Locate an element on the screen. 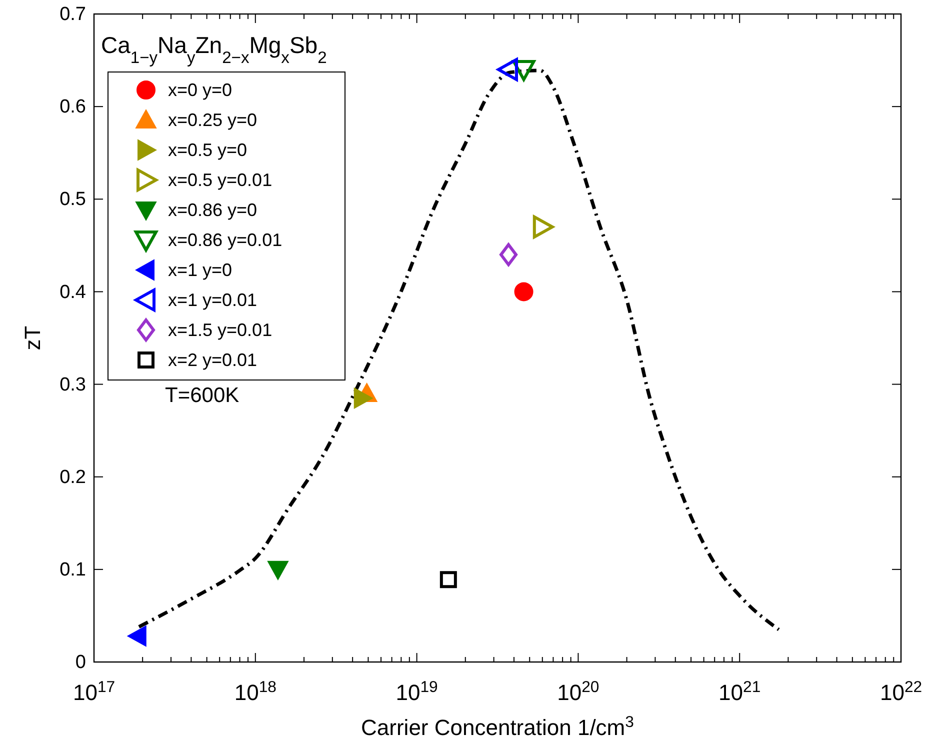 This screenshot has width=939, height=747. legend-label: x=1 y=0.01 is located at coordinates (213, 300).